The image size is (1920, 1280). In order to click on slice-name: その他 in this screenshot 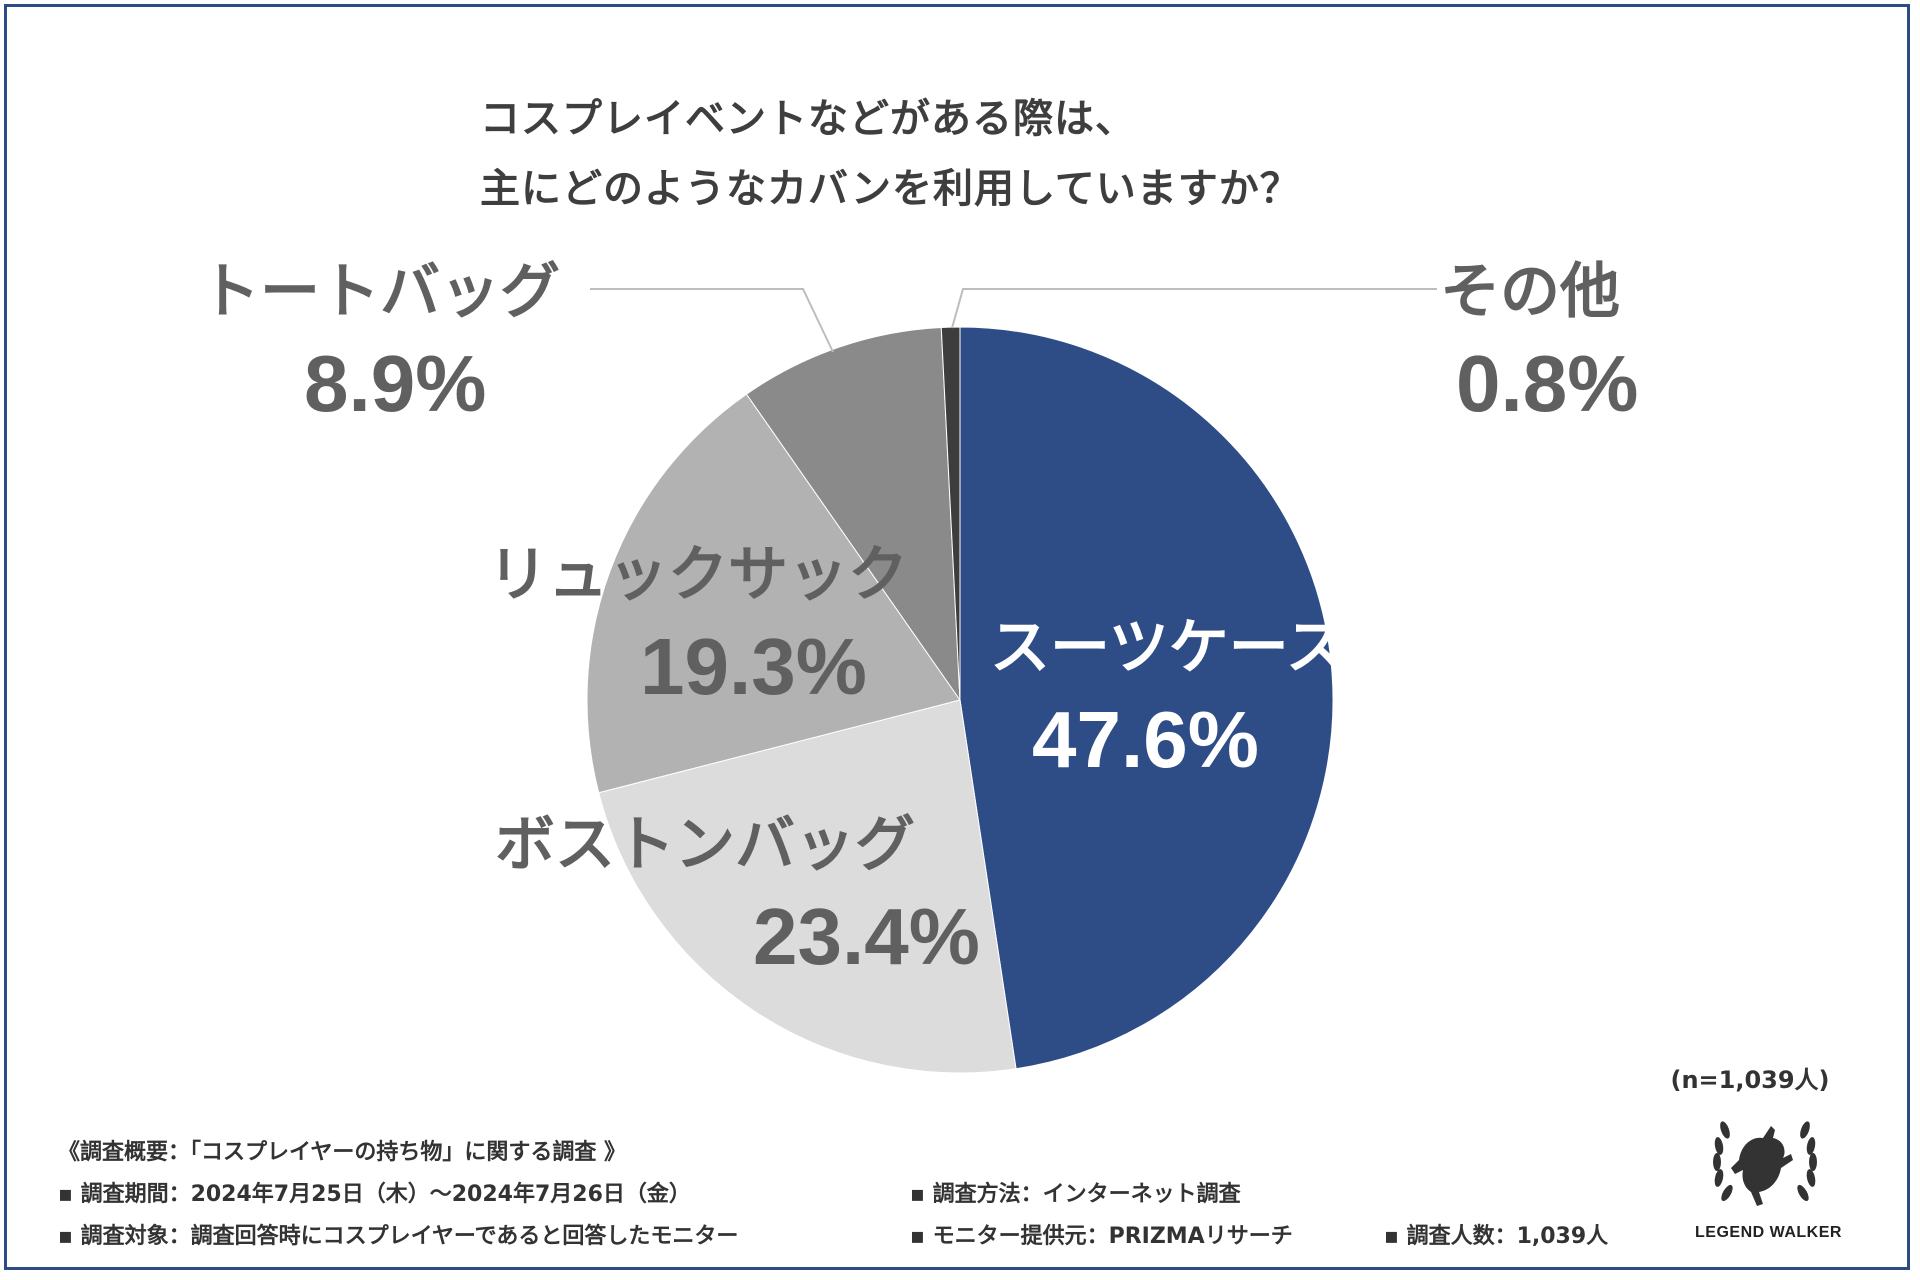, I will do `click(1530, 292)`.